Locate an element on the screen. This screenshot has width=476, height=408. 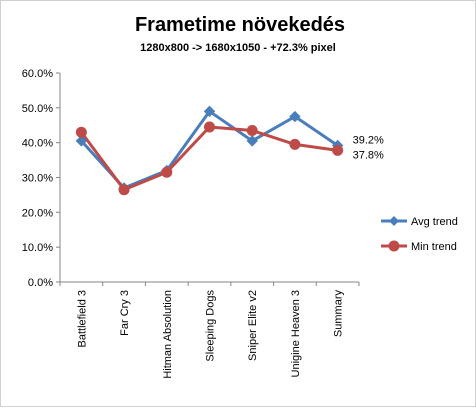
y-tick-label: 10.0% is located at coordinates (37, 248).